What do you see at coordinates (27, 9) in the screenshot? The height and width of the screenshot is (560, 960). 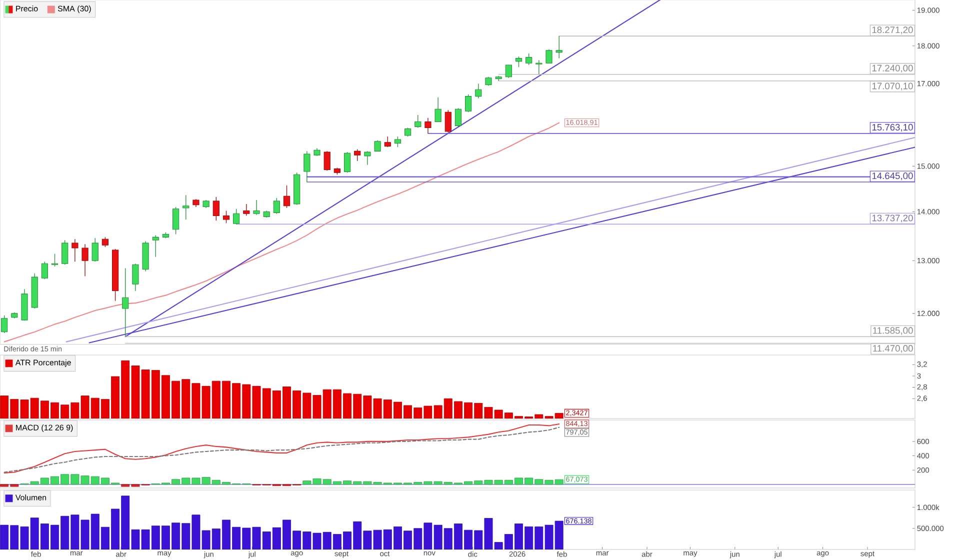 I see `legend-label: Precio` at bounding box center [27, 9].